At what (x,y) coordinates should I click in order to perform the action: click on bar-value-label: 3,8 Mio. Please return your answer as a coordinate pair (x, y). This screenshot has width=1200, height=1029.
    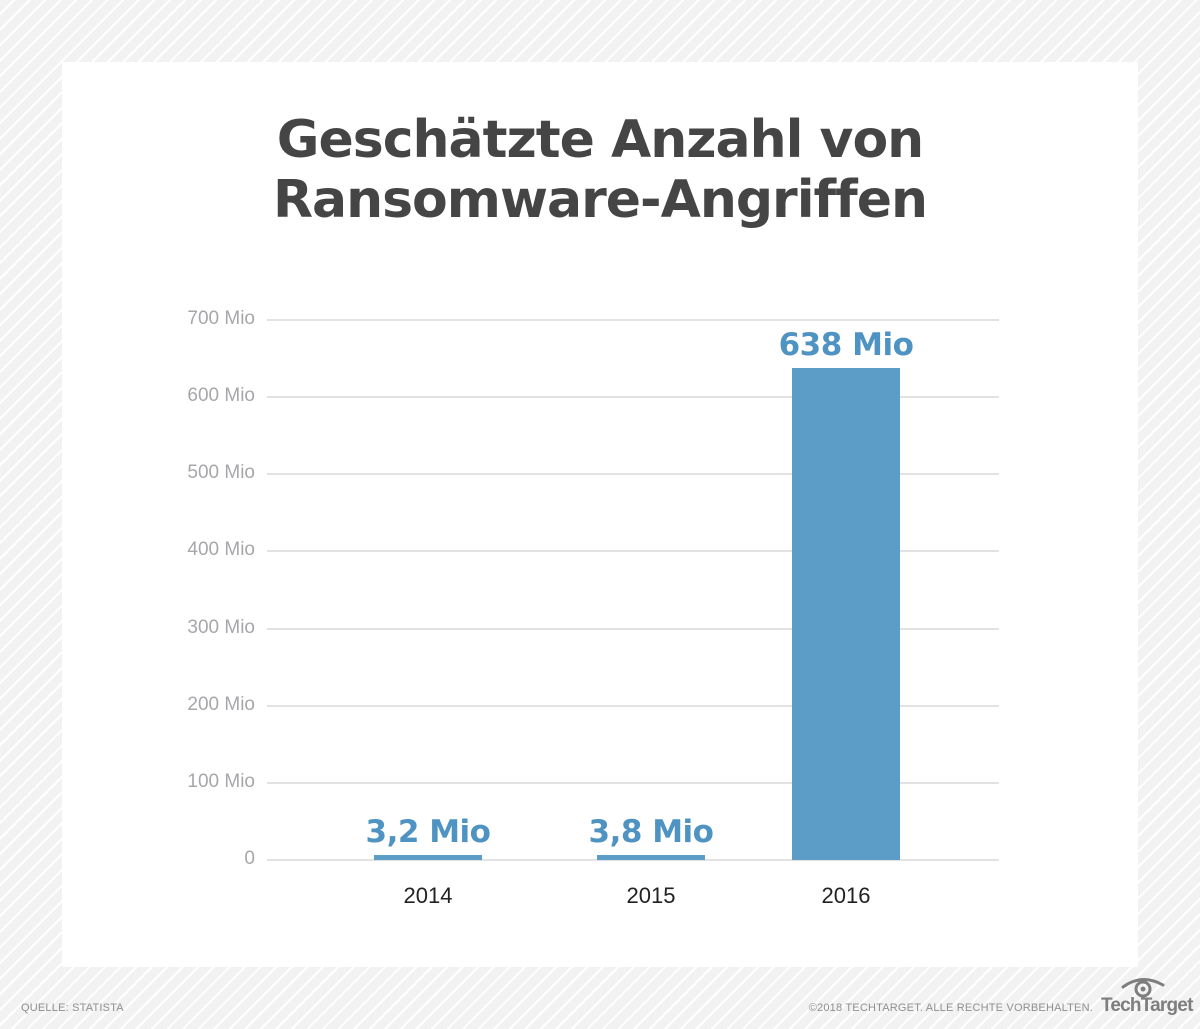
    Looking at the image, I should click on (651, 832).